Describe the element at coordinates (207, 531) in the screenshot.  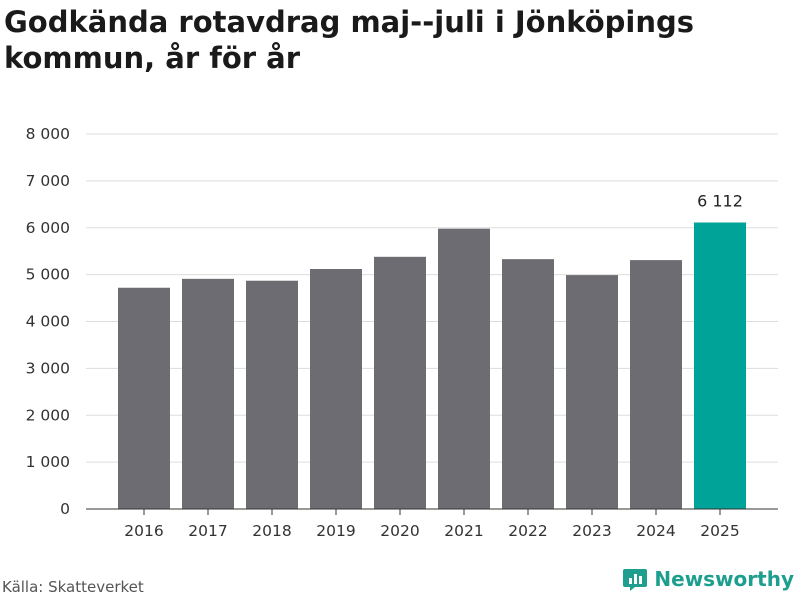
I see `x-tick-label: 2017` at that location.